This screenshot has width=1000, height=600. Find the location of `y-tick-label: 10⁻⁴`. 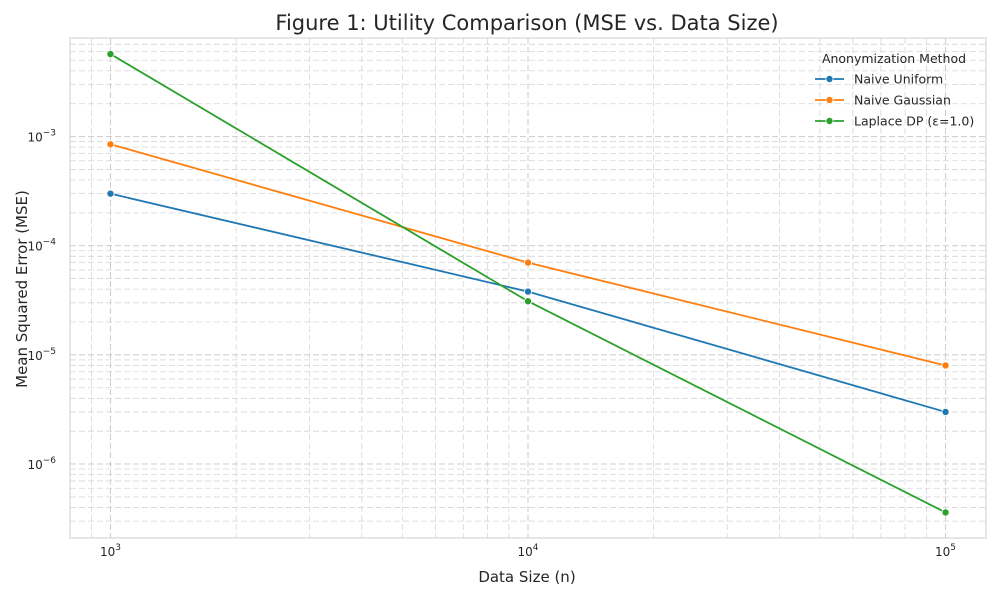

y-tick-label: 10⁻⁴ is located at coordinates (41, 246).